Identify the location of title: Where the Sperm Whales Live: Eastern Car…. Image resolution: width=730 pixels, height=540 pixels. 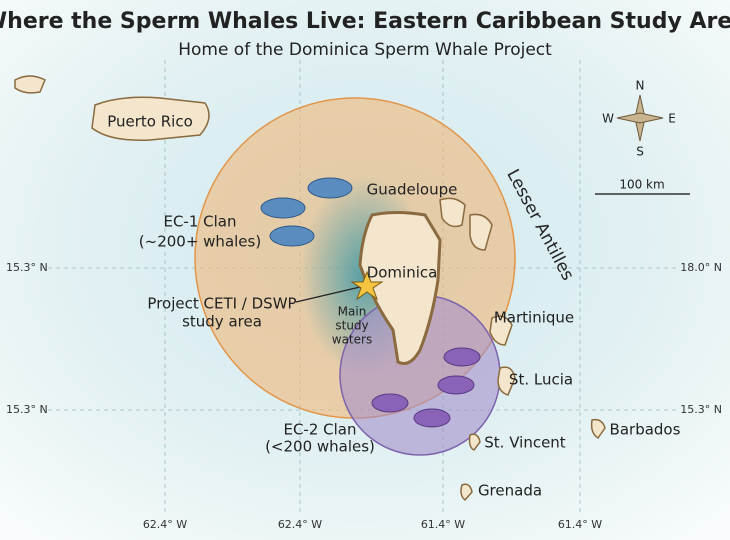
(365, 21).